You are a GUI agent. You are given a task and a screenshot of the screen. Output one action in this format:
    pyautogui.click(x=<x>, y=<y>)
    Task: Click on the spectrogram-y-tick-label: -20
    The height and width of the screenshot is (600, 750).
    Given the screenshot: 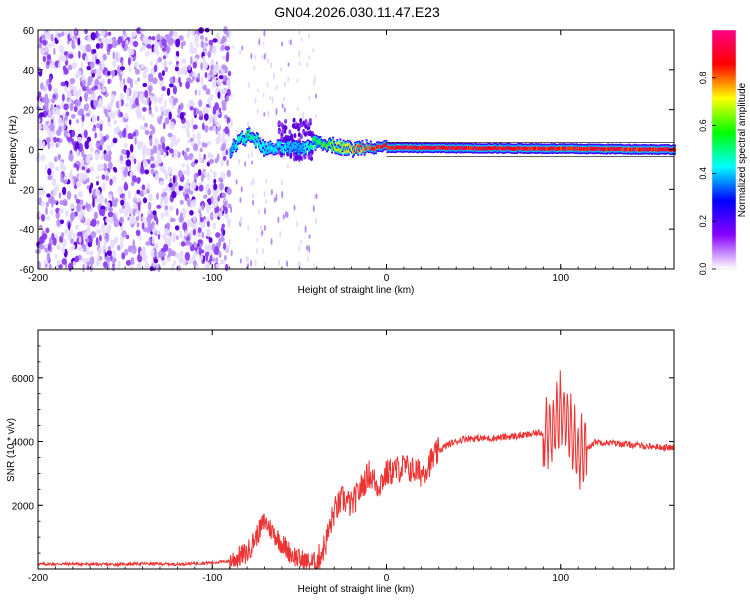 What is the action you would take?
    pyautogui.click(x=27, y=190)
    